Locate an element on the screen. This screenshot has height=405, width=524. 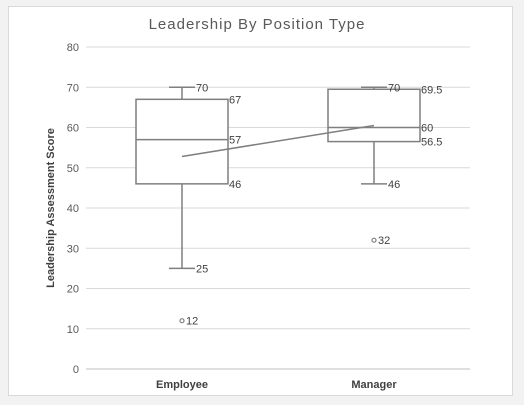
category-label: Employee is located at coordinates (182, 385).